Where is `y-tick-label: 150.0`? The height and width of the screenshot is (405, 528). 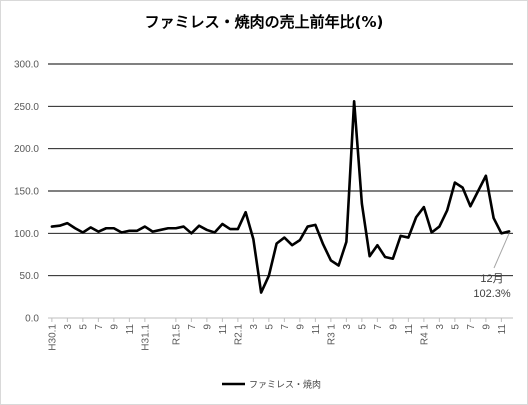
y-tick-label: 150.0 is located at coordinates (26, 192).